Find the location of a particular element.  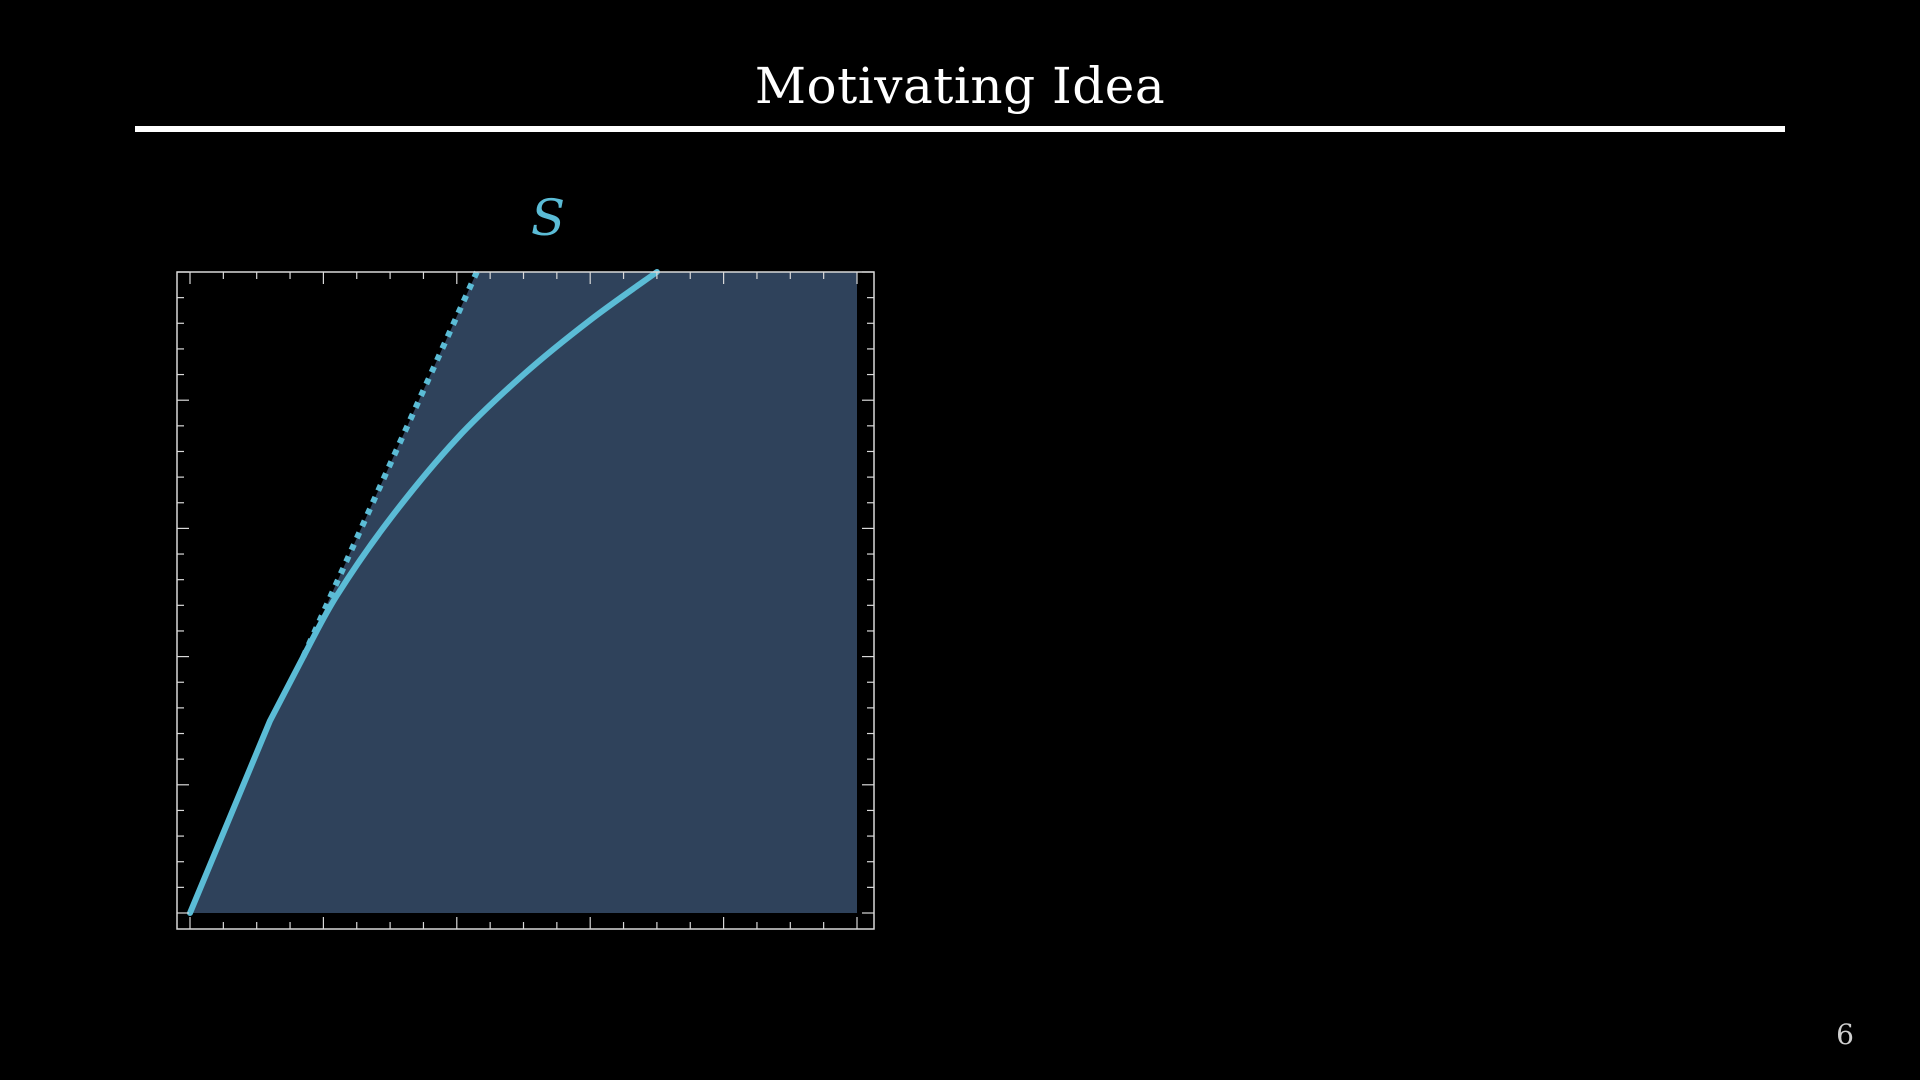

page-number: 6 is located at coordinates (1845, 1034).